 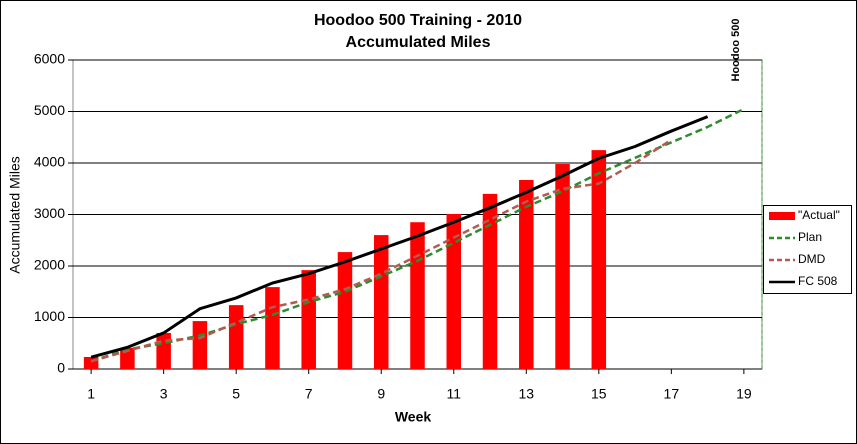 What do you see at coordinates (819, 215) in the screenshot?
I see `legend-label: "Actual"` at bounding box center [819, 215].